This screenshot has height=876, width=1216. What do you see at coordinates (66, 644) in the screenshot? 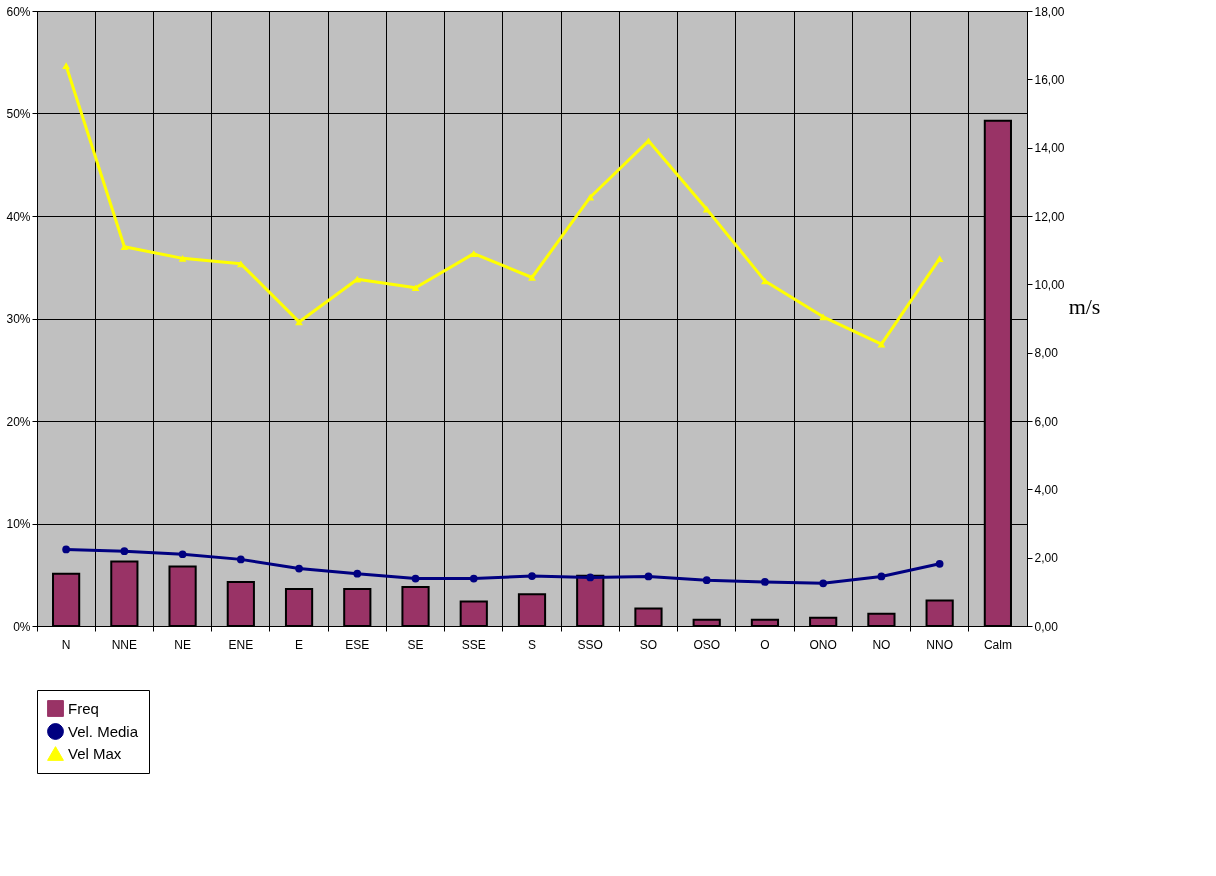
I see `x-tick-label: N` at bounding box center [66, 644].